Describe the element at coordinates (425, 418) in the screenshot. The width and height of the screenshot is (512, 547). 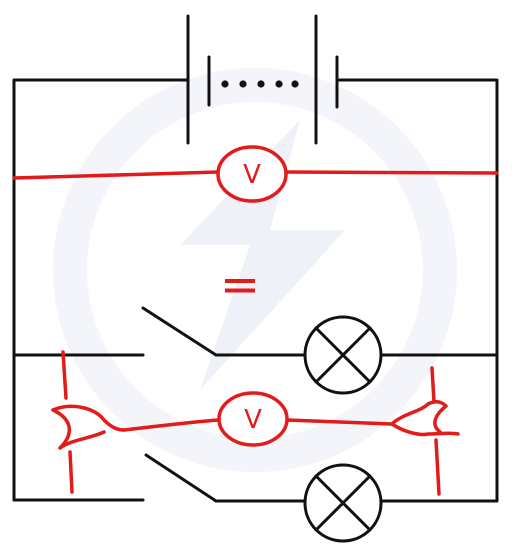
I see `clip-right-jaw` at that location.